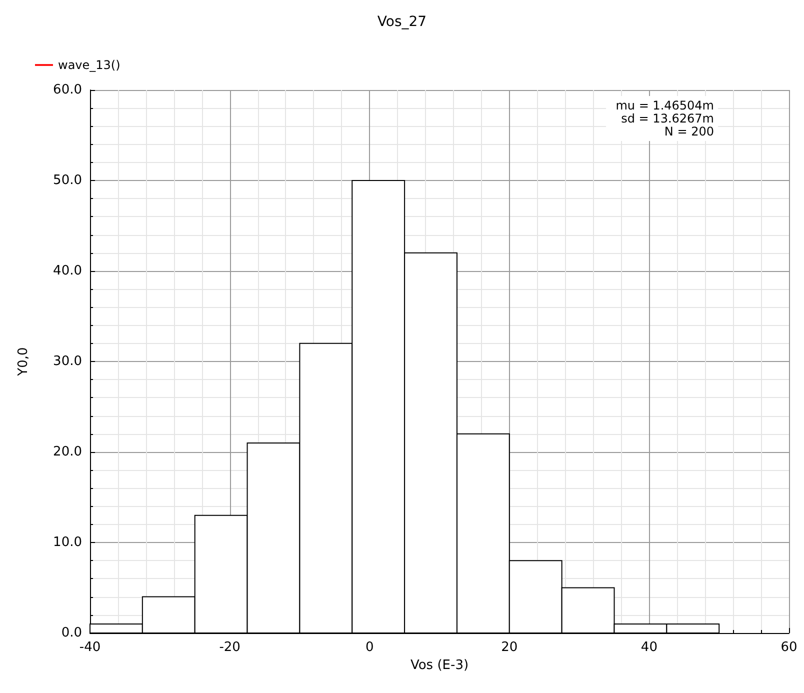 The image size is (804, 693). What do you see at coordinates (229, 647) in the screenshot?
I see `x-tick-label: -20` at bounding box center [229, 647].